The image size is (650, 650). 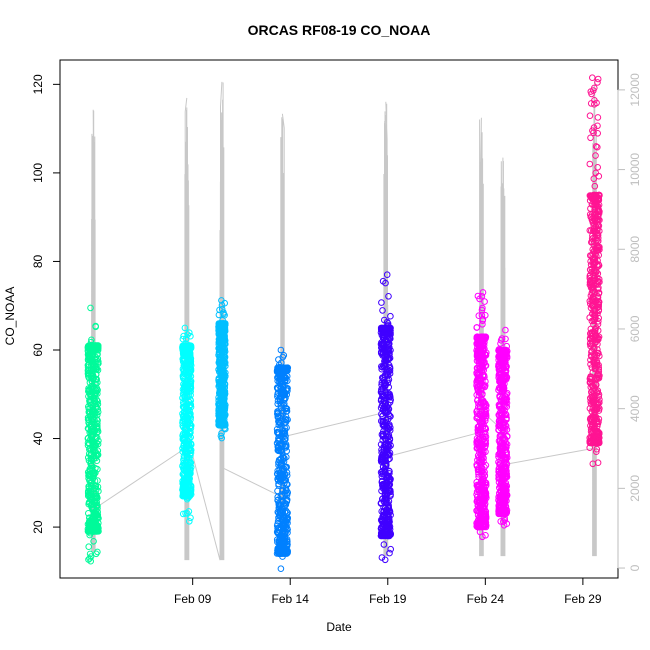 What do you see at coordinates (635, 90) in the screenshot?
I see `right-tick-label: 12000` at bounding box center [635, 90].